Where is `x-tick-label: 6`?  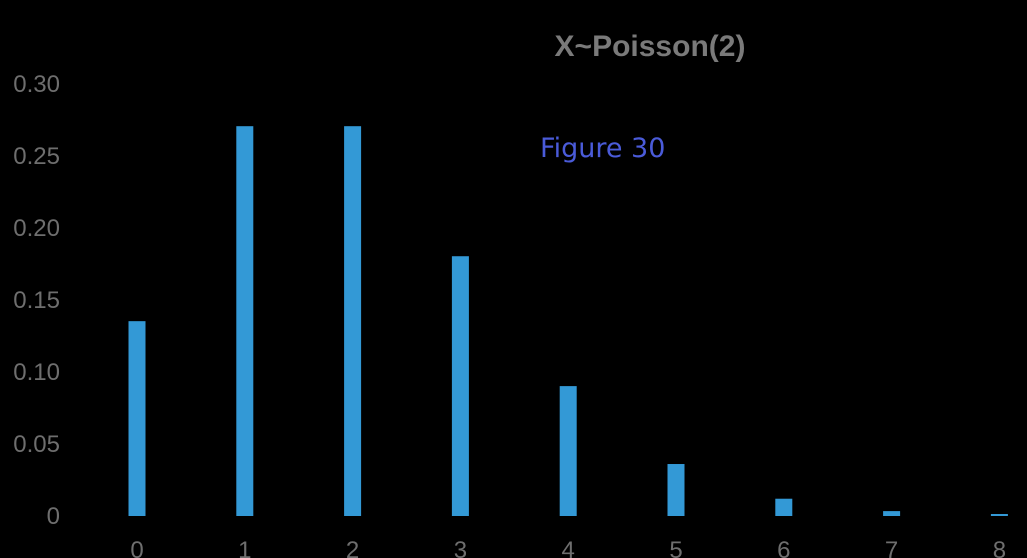
x-tick-label: 6 is located at coordinates (783, 547).